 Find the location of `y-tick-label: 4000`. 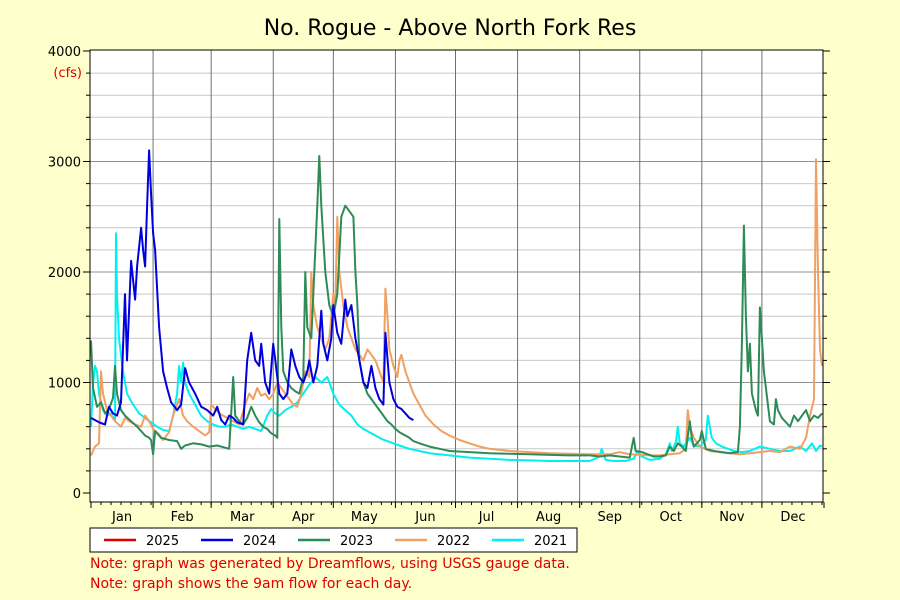

y-tick-label: 4000 is located at coordinates (64, 52).